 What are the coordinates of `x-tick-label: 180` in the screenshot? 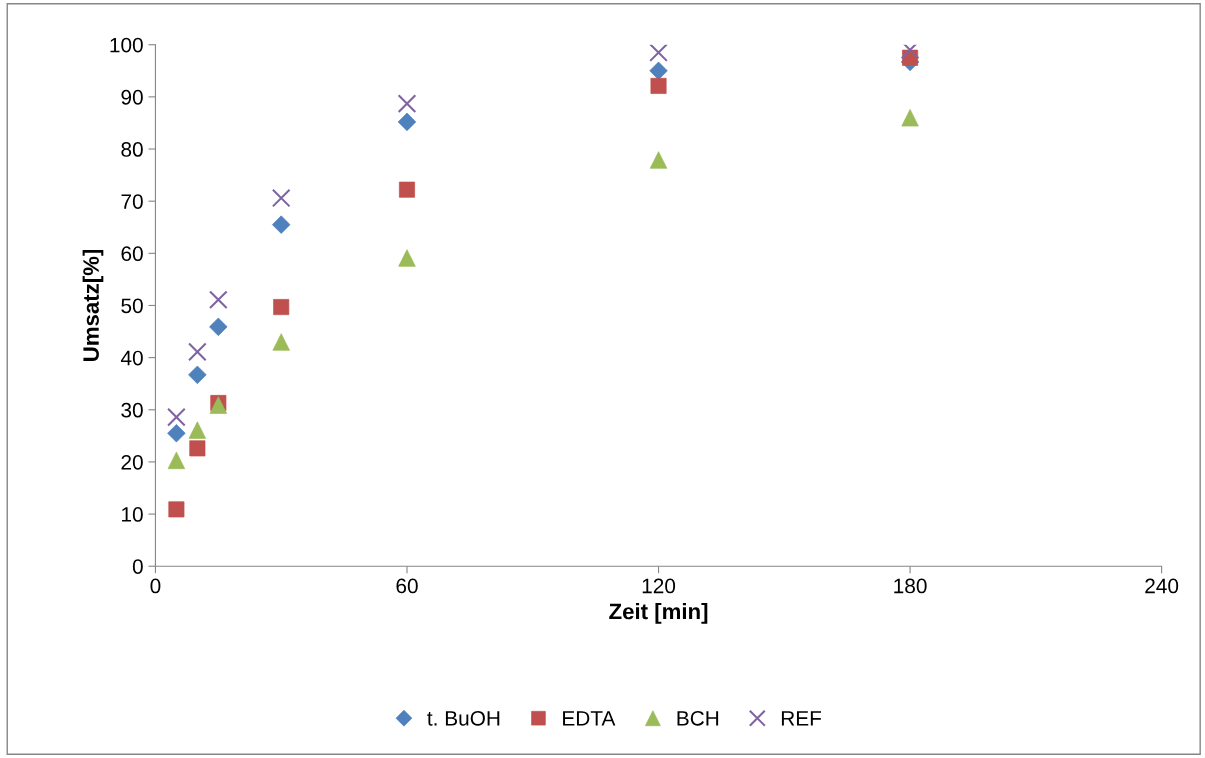 It's located at (910, 586).